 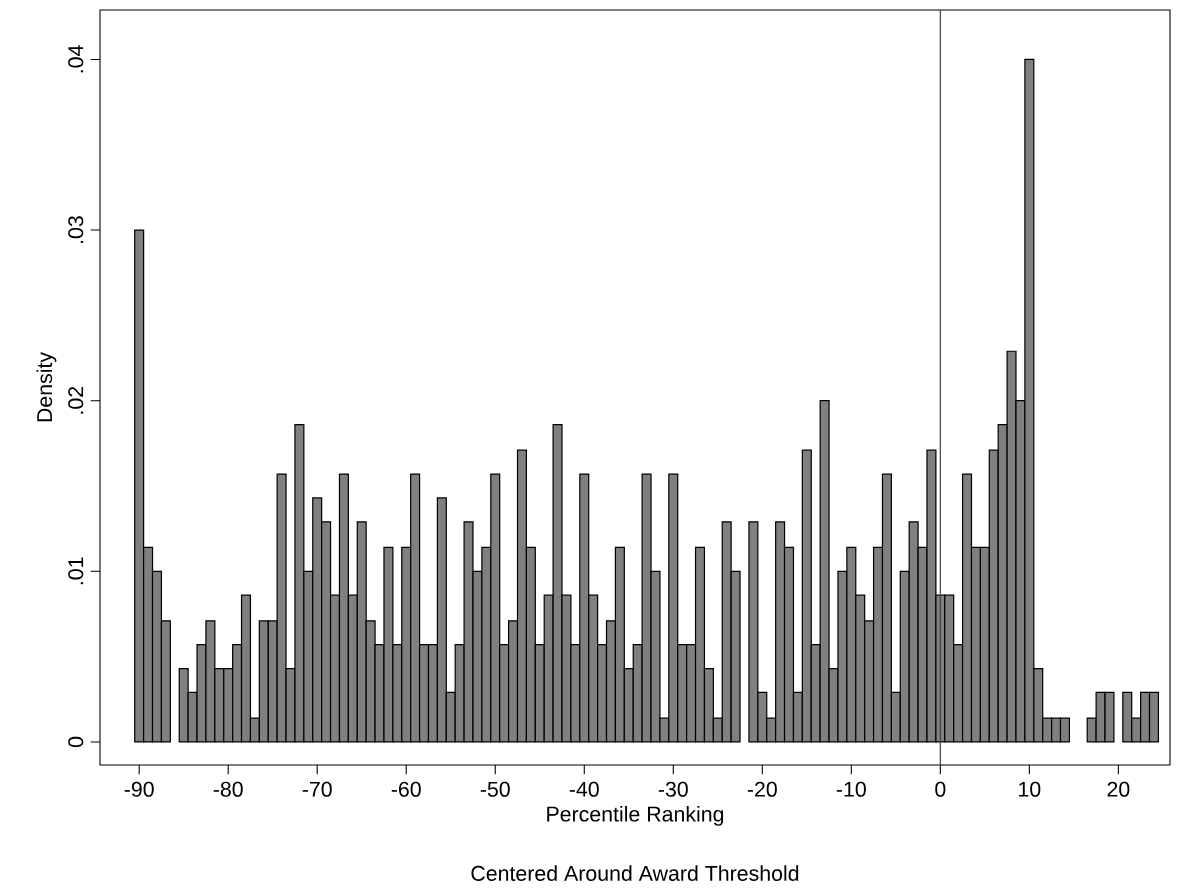 What do you see at coordinates (46, 386) in the screenshot?
I see `y-axis-title: Density` at bounding box center [46, 386].